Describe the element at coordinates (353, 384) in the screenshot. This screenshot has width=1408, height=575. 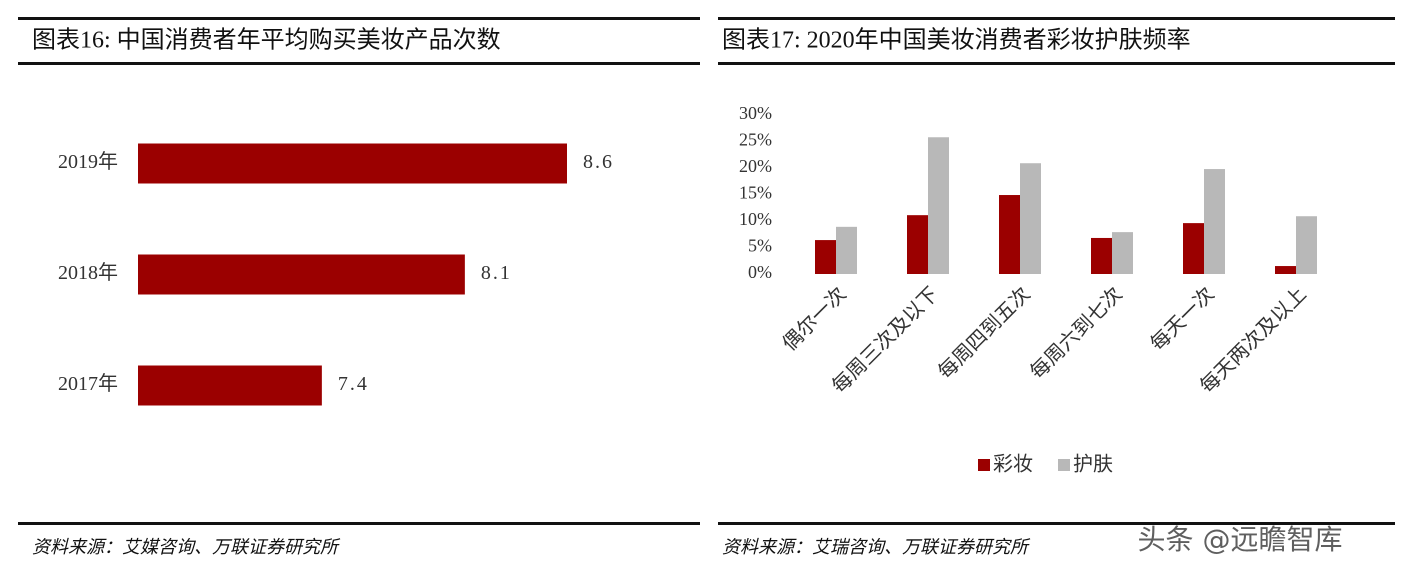
I see `value-label: 7.4` at that location.